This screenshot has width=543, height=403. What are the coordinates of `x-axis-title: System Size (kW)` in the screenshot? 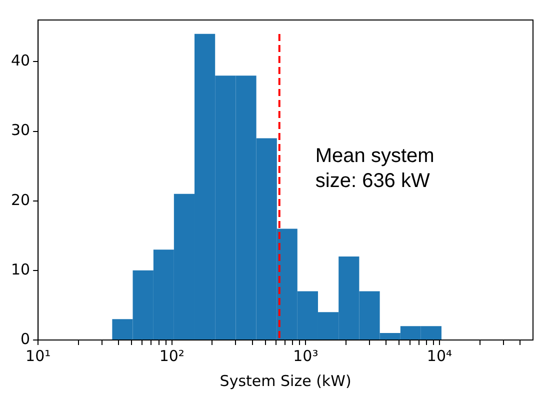 It's located at (286, 381).